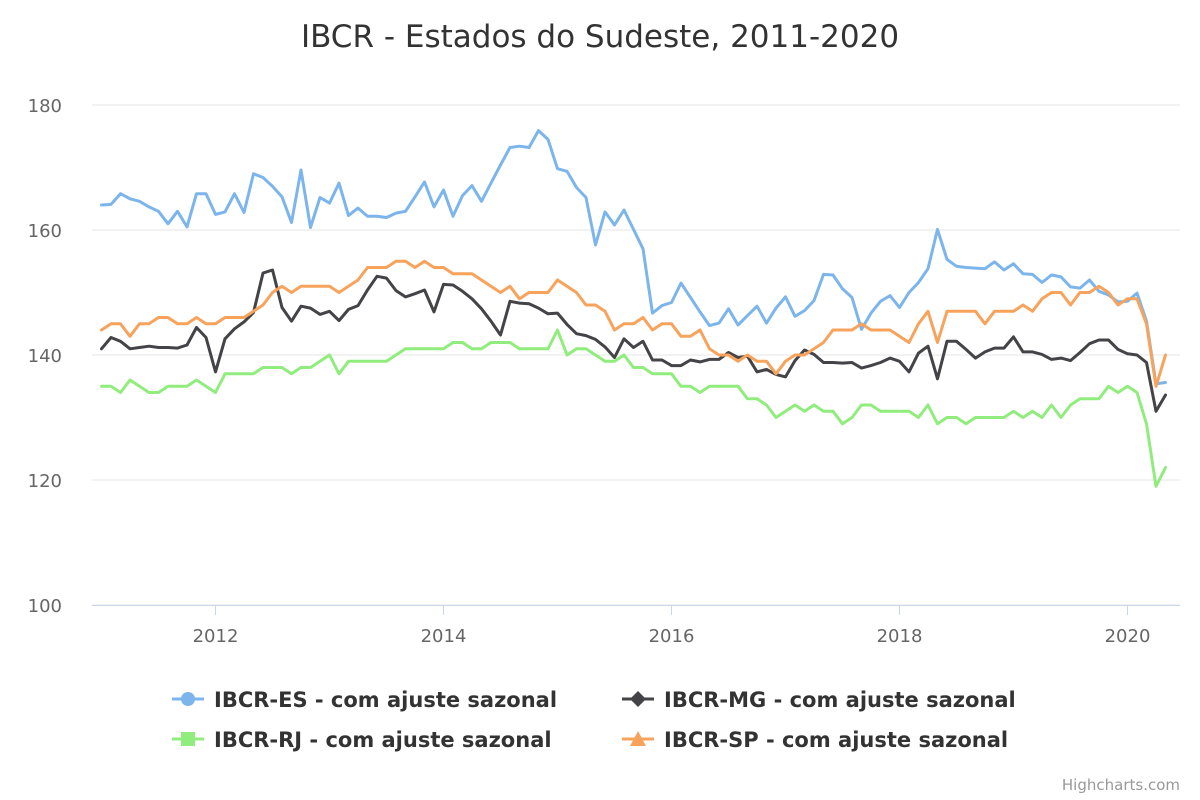  Describe the element at coordinates (900, 636) in the screenshot. I see `x-tick-label: 2018` at that location.